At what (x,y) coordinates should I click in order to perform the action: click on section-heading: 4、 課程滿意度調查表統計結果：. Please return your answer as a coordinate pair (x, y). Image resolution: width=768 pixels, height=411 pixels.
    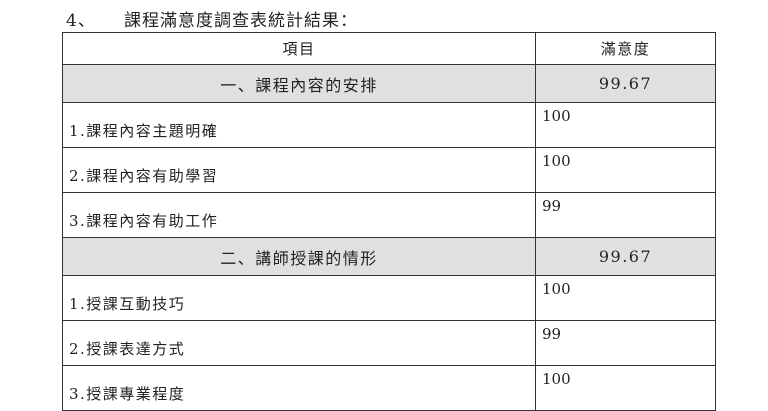
    Looking at the image, I should click on (212, 18).